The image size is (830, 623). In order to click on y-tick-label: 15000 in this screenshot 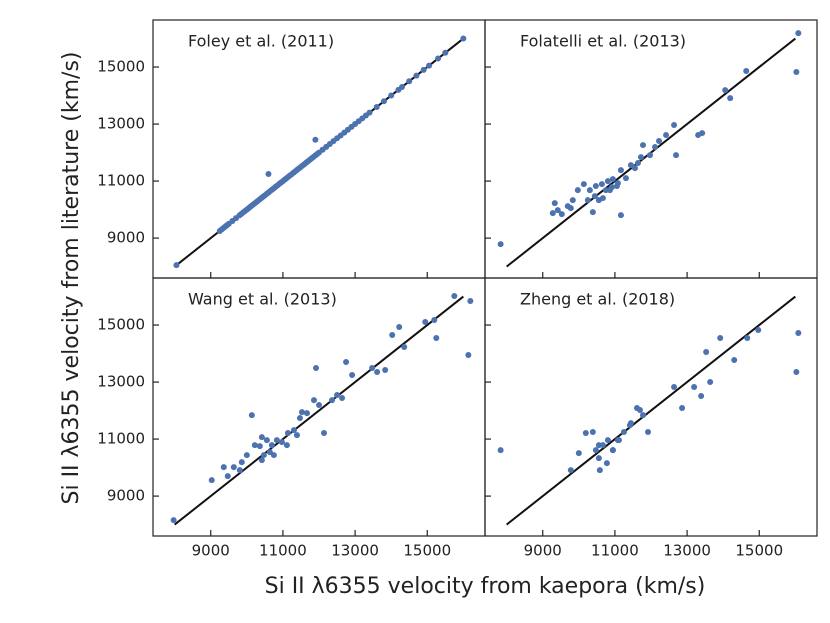, I will do `click(121, 67)`.